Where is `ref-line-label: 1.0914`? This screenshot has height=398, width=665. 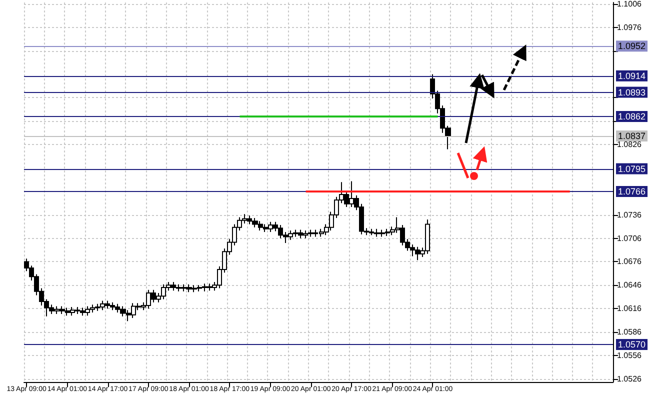 ref-line-label: 1.0914 is located at coordinates (632, 75).